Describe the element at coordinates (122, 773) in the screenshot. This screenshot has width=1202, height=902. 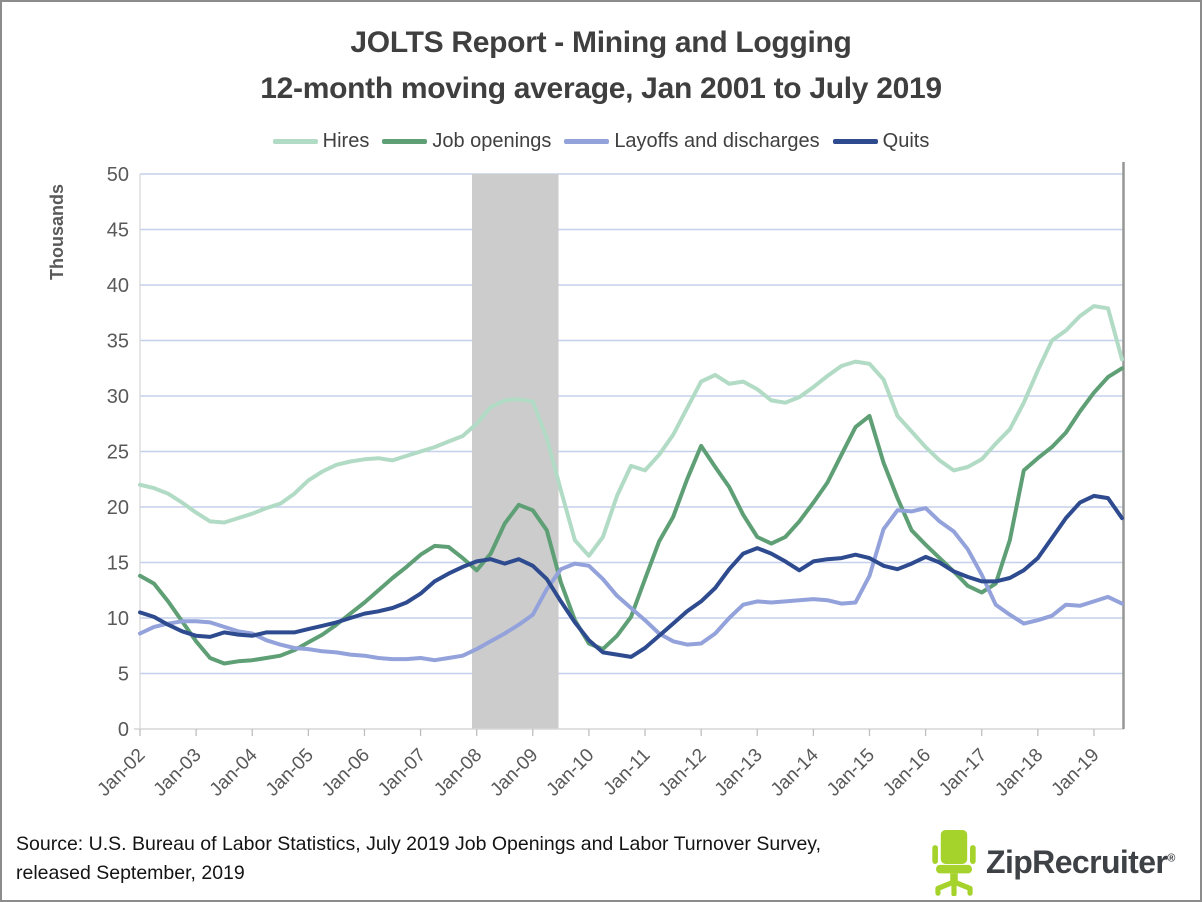
I see `svg-text: Jan-02` at that location.